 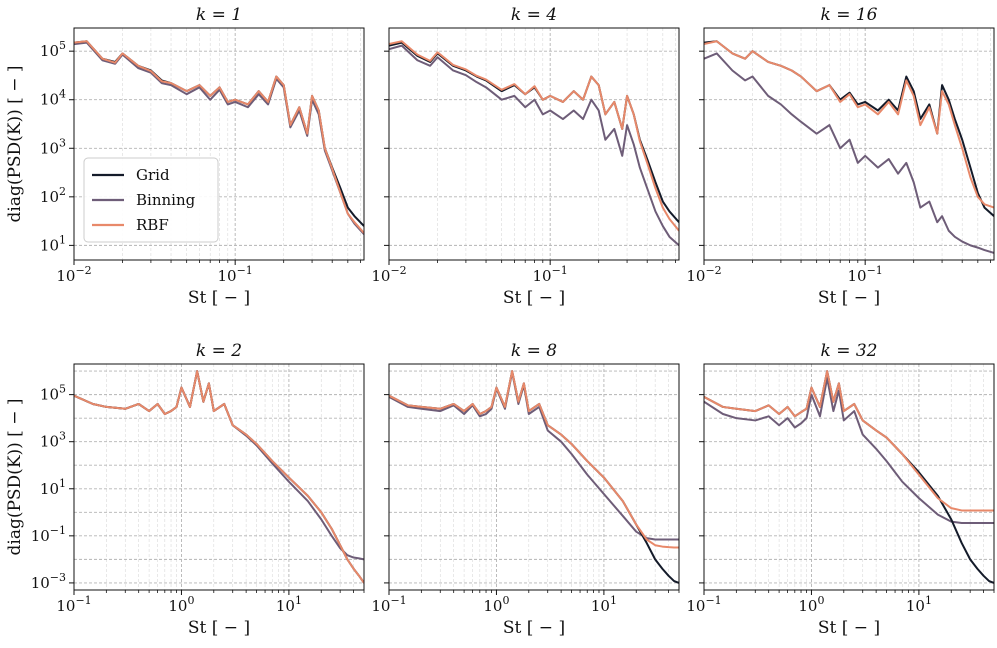 What do you see at coordinates (534, 15) in the screenshot?
I see `panel-title: k = 4` at bounding box center [534, 15].